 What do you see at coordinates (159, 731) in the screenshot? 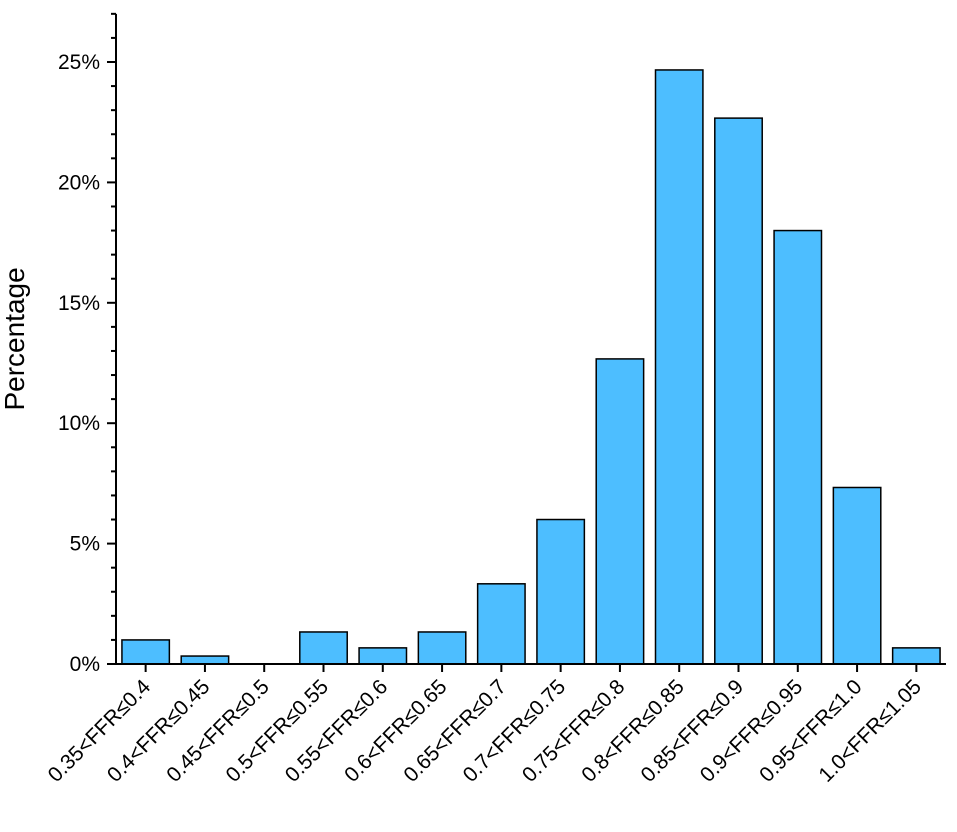
I see `x-tick-label: 0.4<FFR≤0.45` at bounding box center [159, 731].